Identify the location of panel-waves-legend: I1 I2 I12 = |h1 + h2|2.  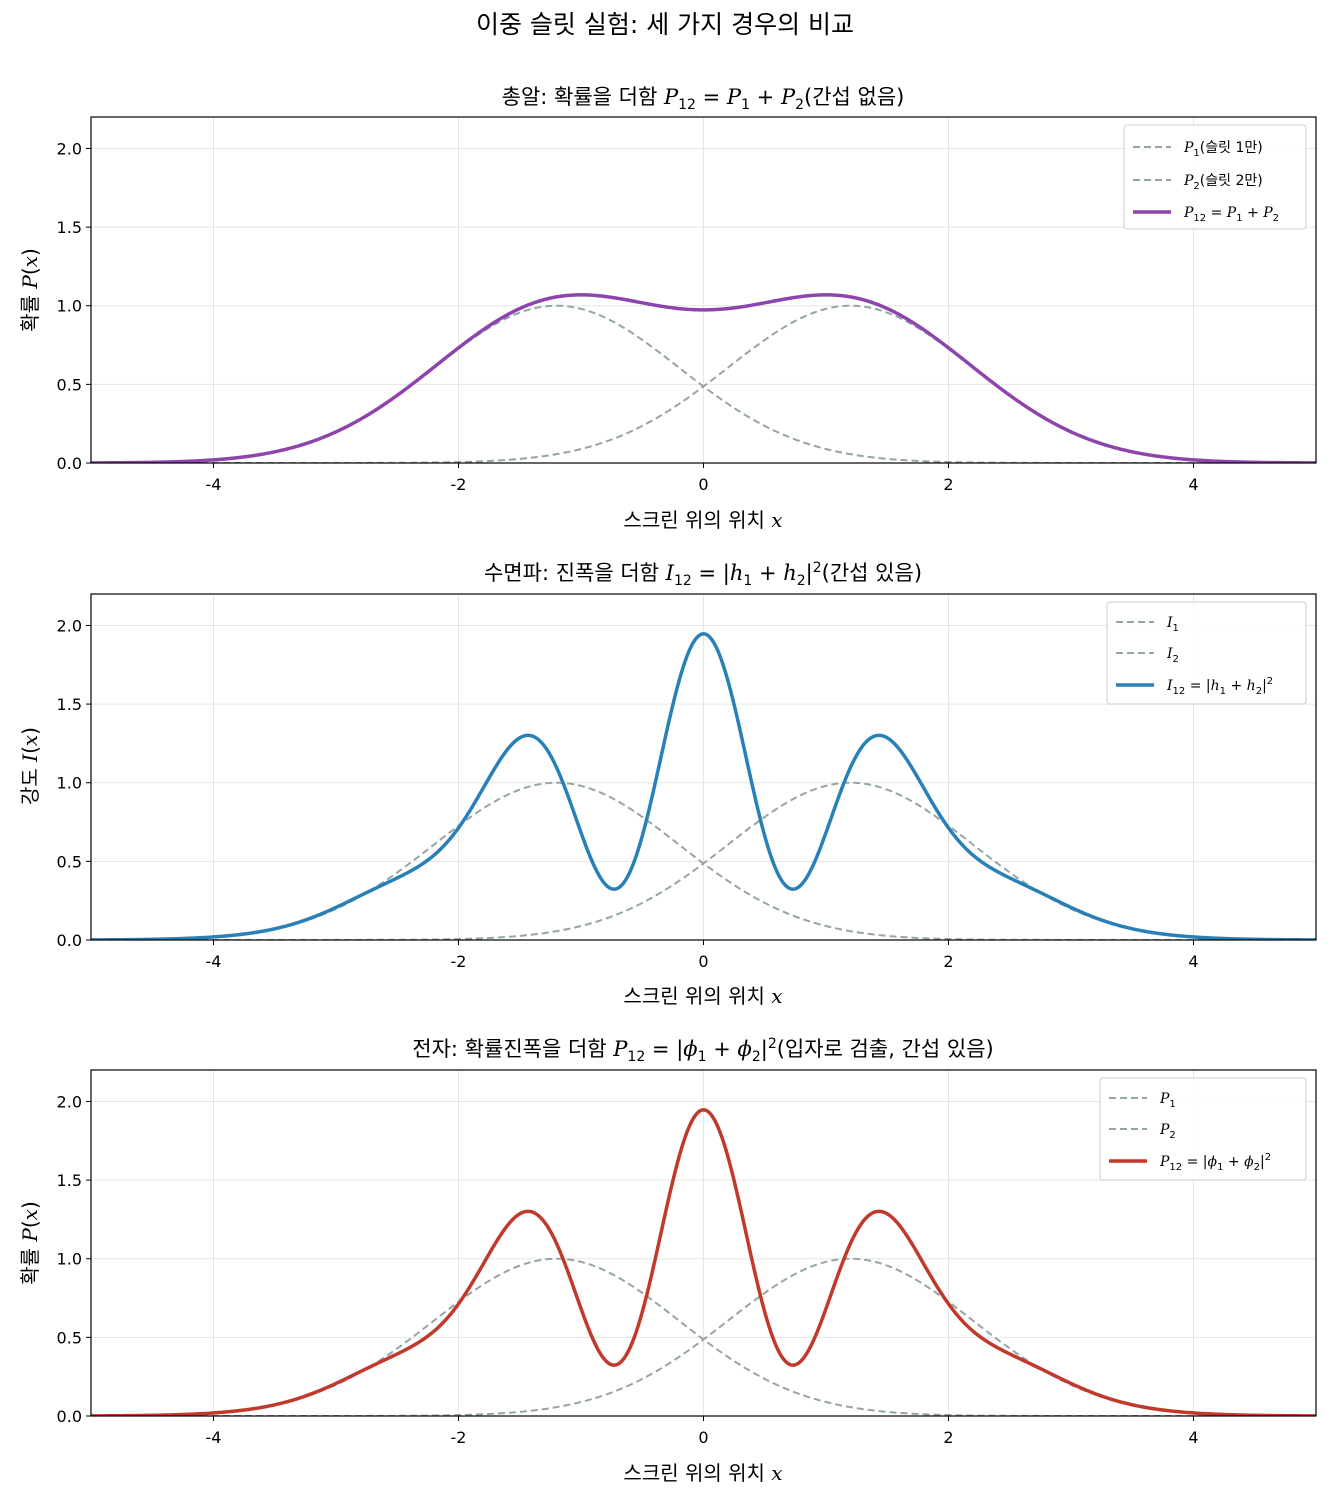
(1206, 653).